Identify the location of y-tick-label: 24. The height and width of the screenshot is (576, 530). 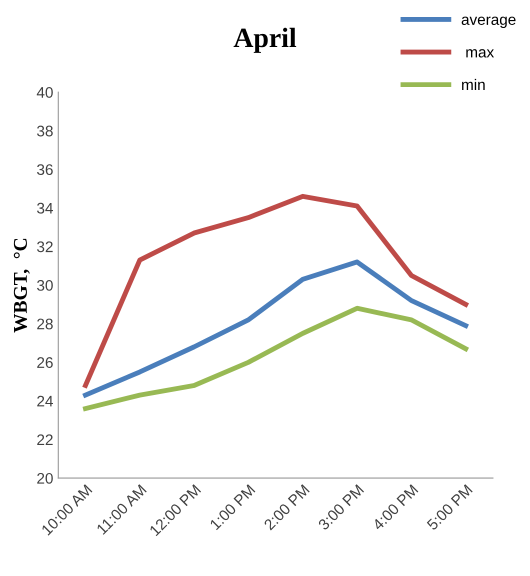
(45, 401).